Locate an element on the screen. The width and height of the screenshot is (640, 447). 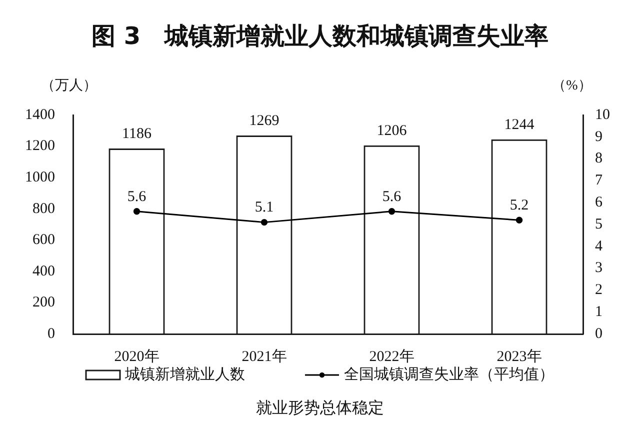
y2-tick-label: 9 is located at coordinates (598, 136).